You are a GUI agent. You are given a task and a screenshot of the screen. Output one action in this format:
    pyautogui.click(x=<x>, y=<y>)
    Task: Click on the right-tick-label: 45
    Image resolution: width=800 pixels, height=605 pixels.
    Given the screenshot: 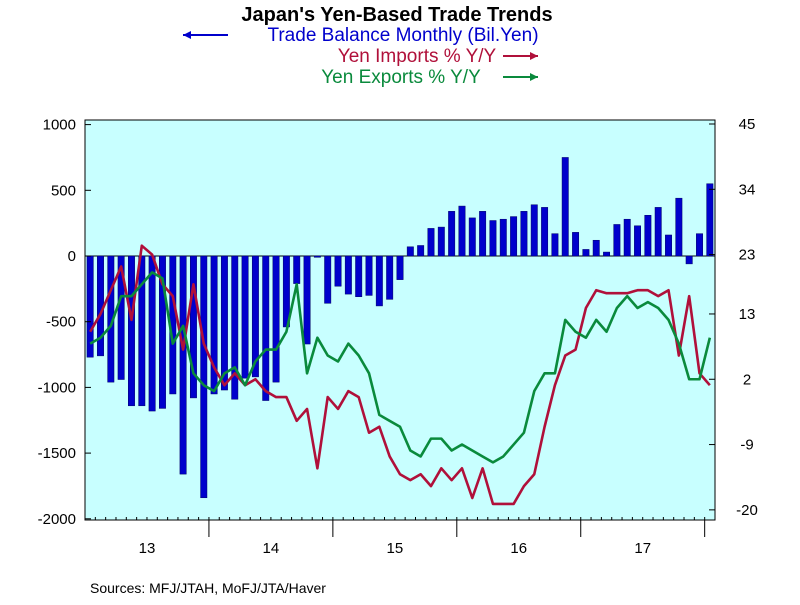 What is the action you would take?
    pyautogui.click(x=747, y=124)
    